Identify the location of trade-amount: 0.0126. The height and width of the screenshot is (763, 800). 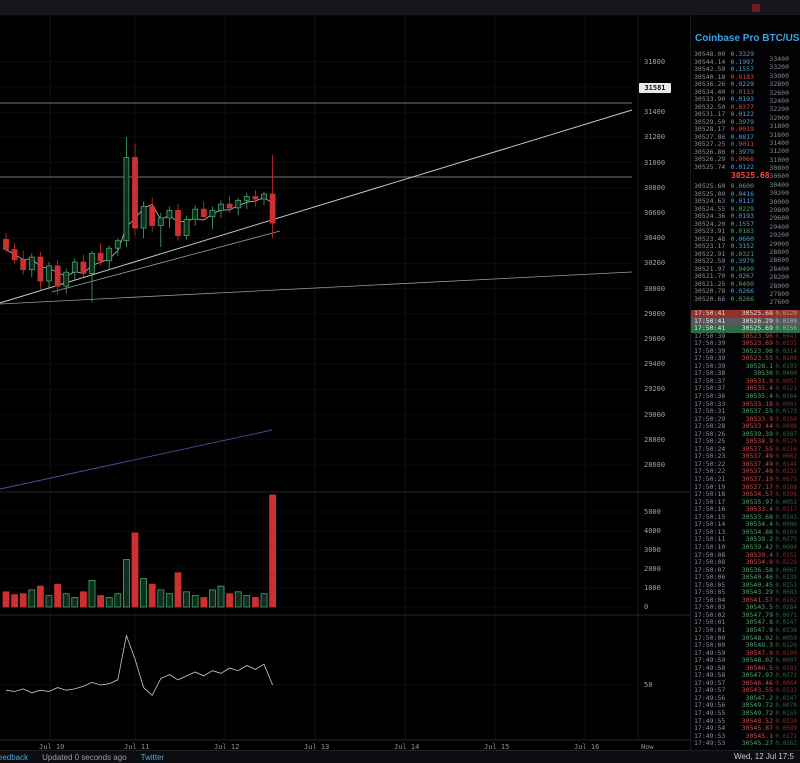
(786, 646).